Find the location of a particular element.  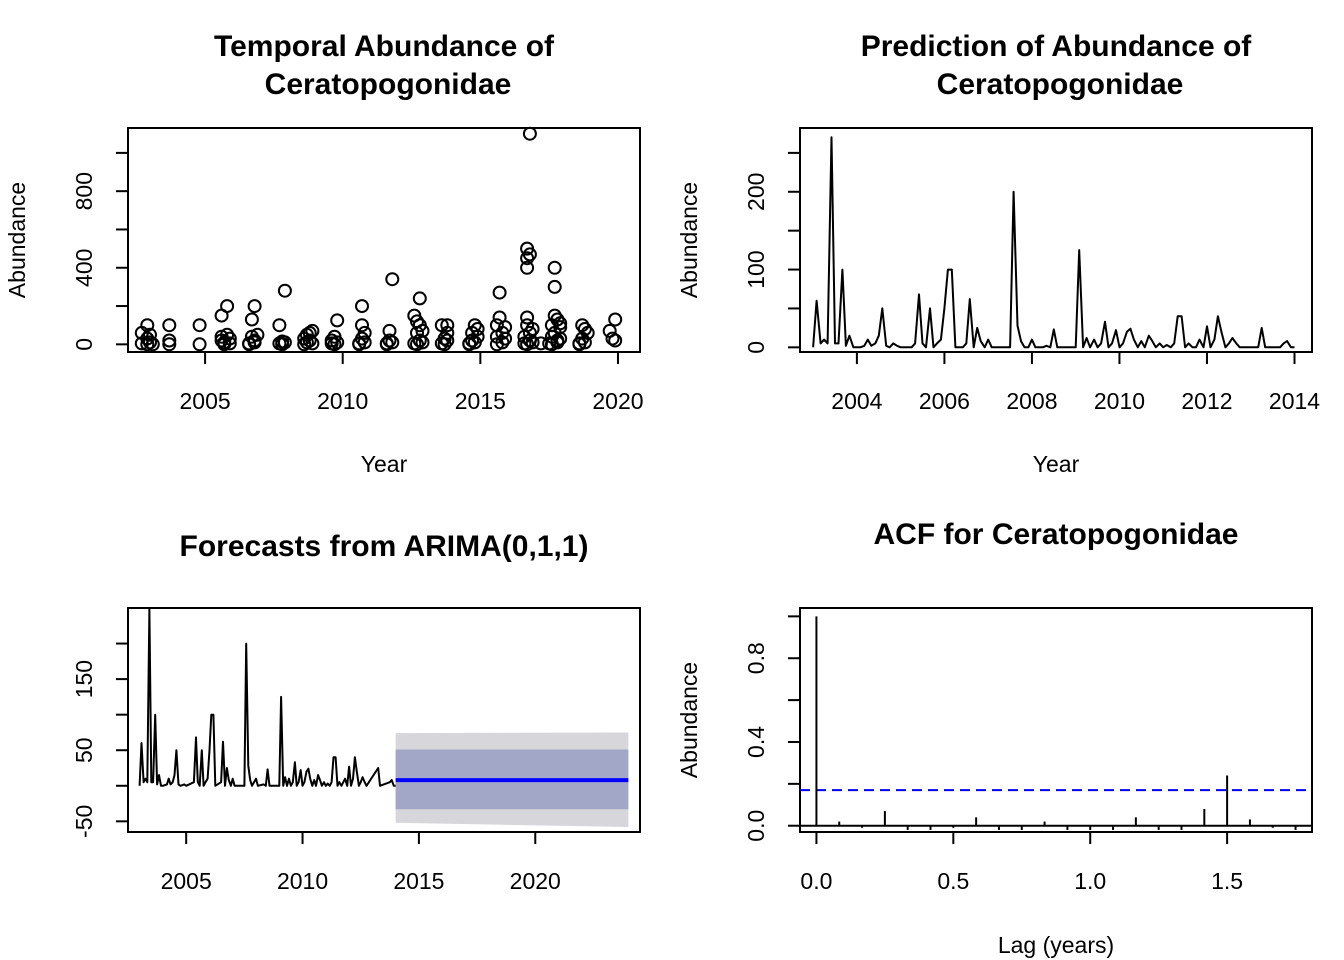

scatter-points is located at coordinates (378, 239).